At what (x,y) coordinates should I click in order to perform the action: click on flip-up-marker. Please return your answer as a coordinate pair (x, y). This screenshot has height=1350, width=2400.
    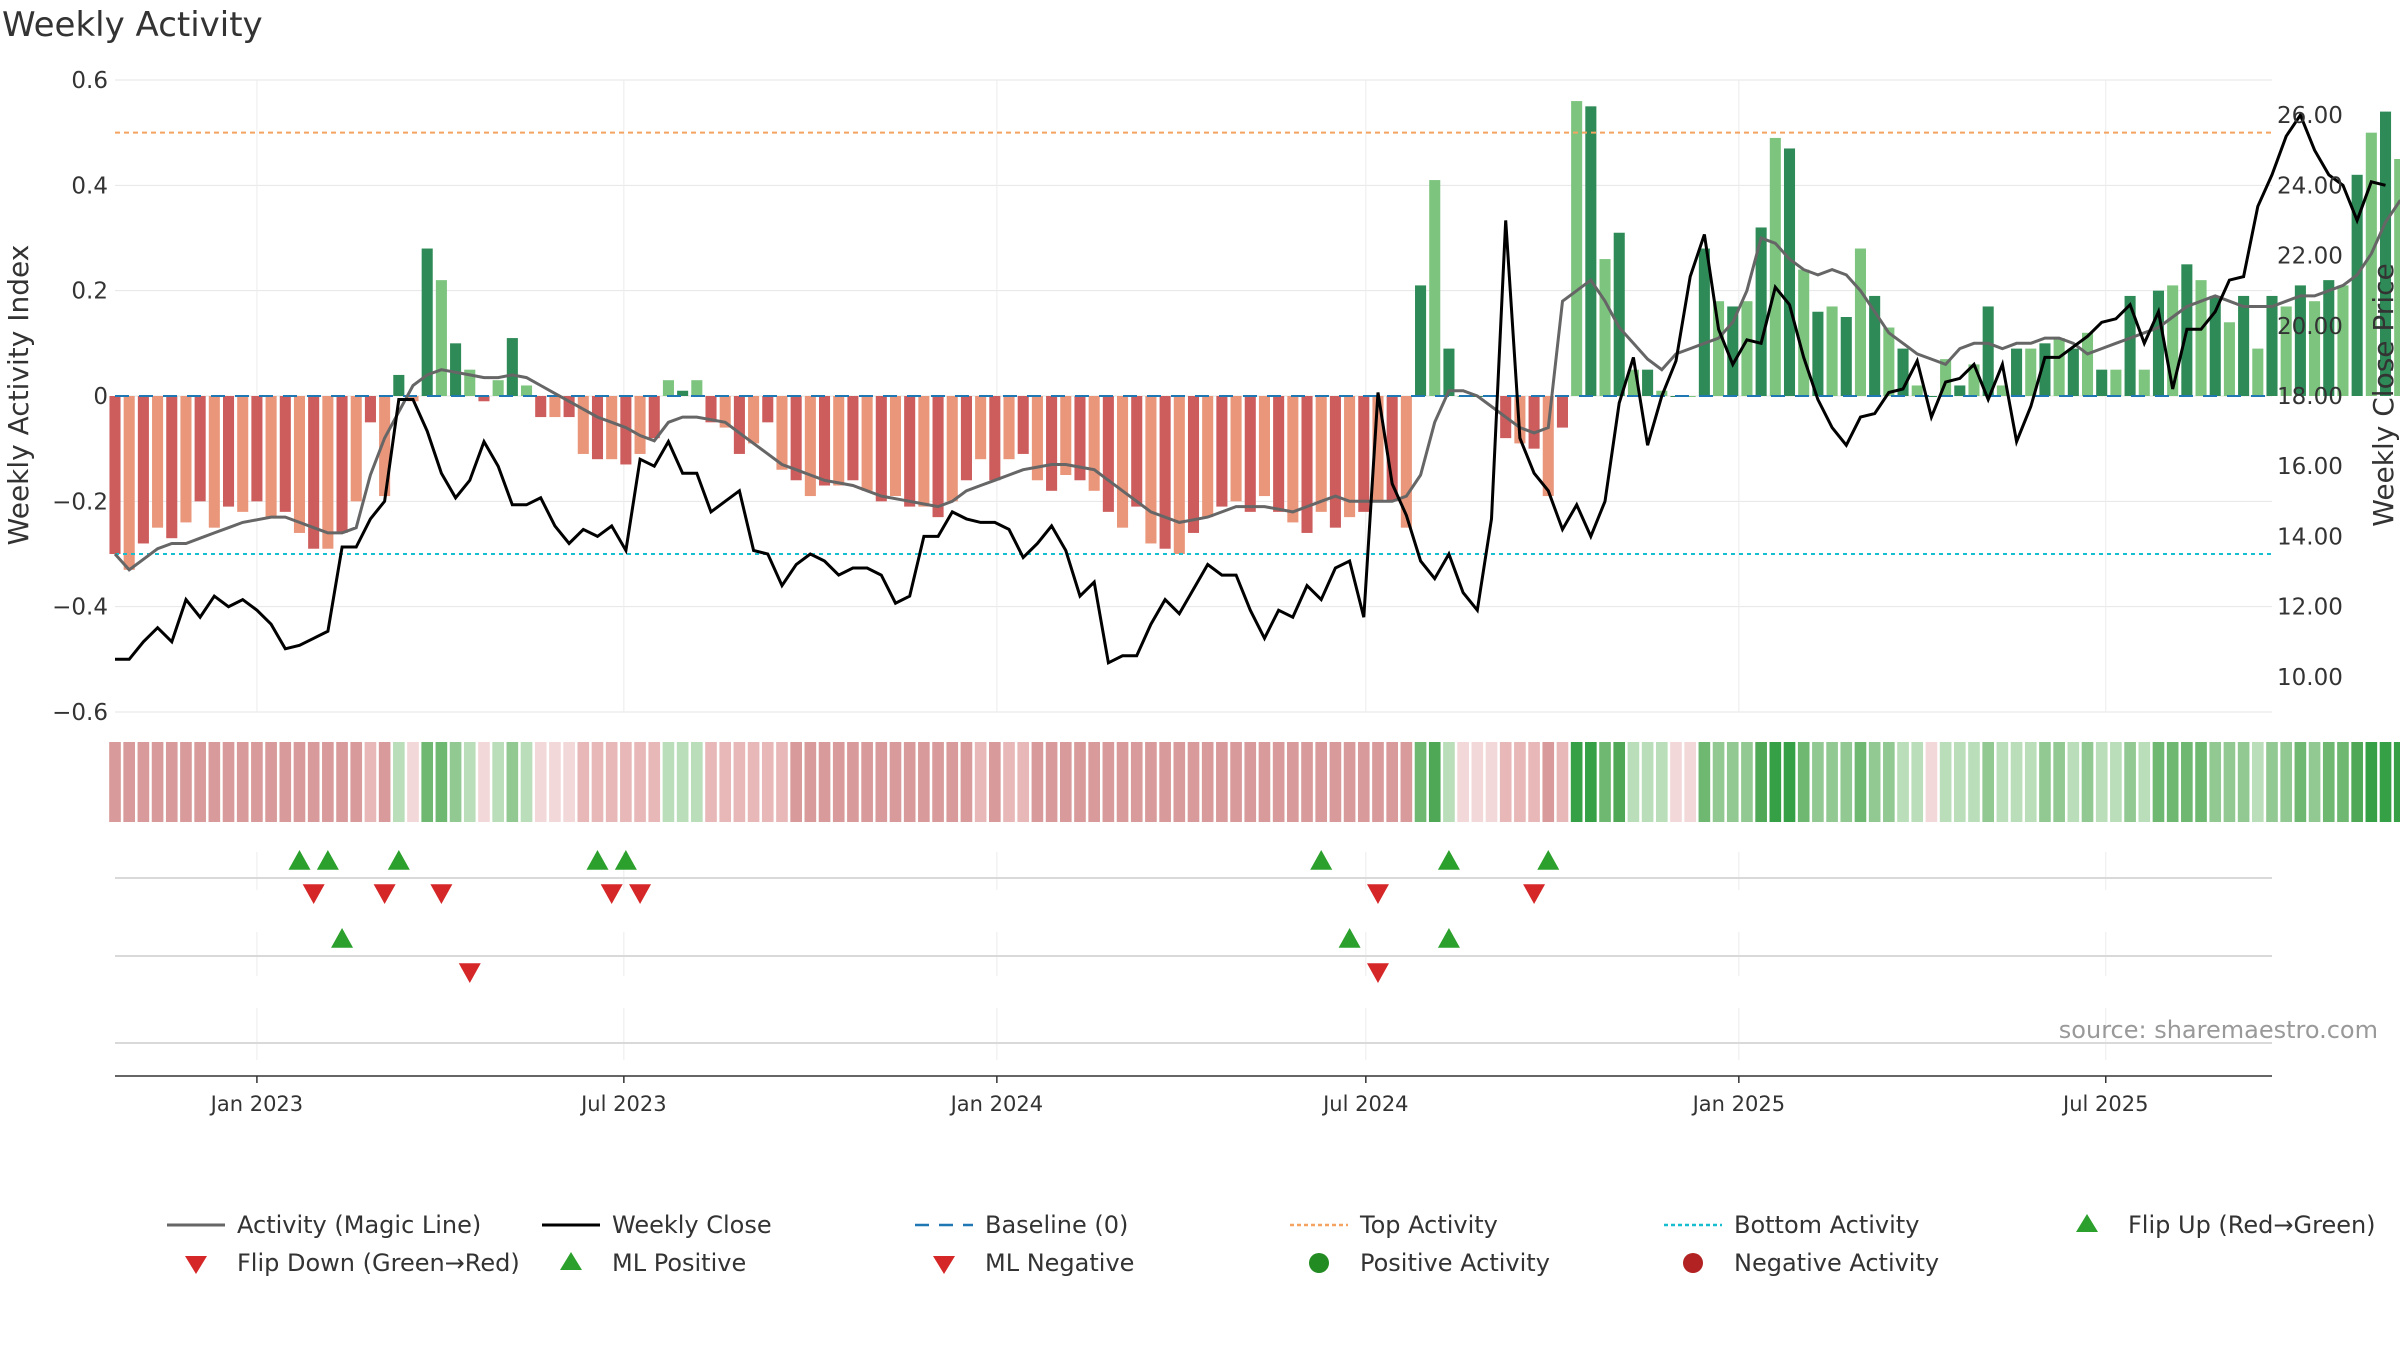
    Looking at the image, I should click on (597, 860).